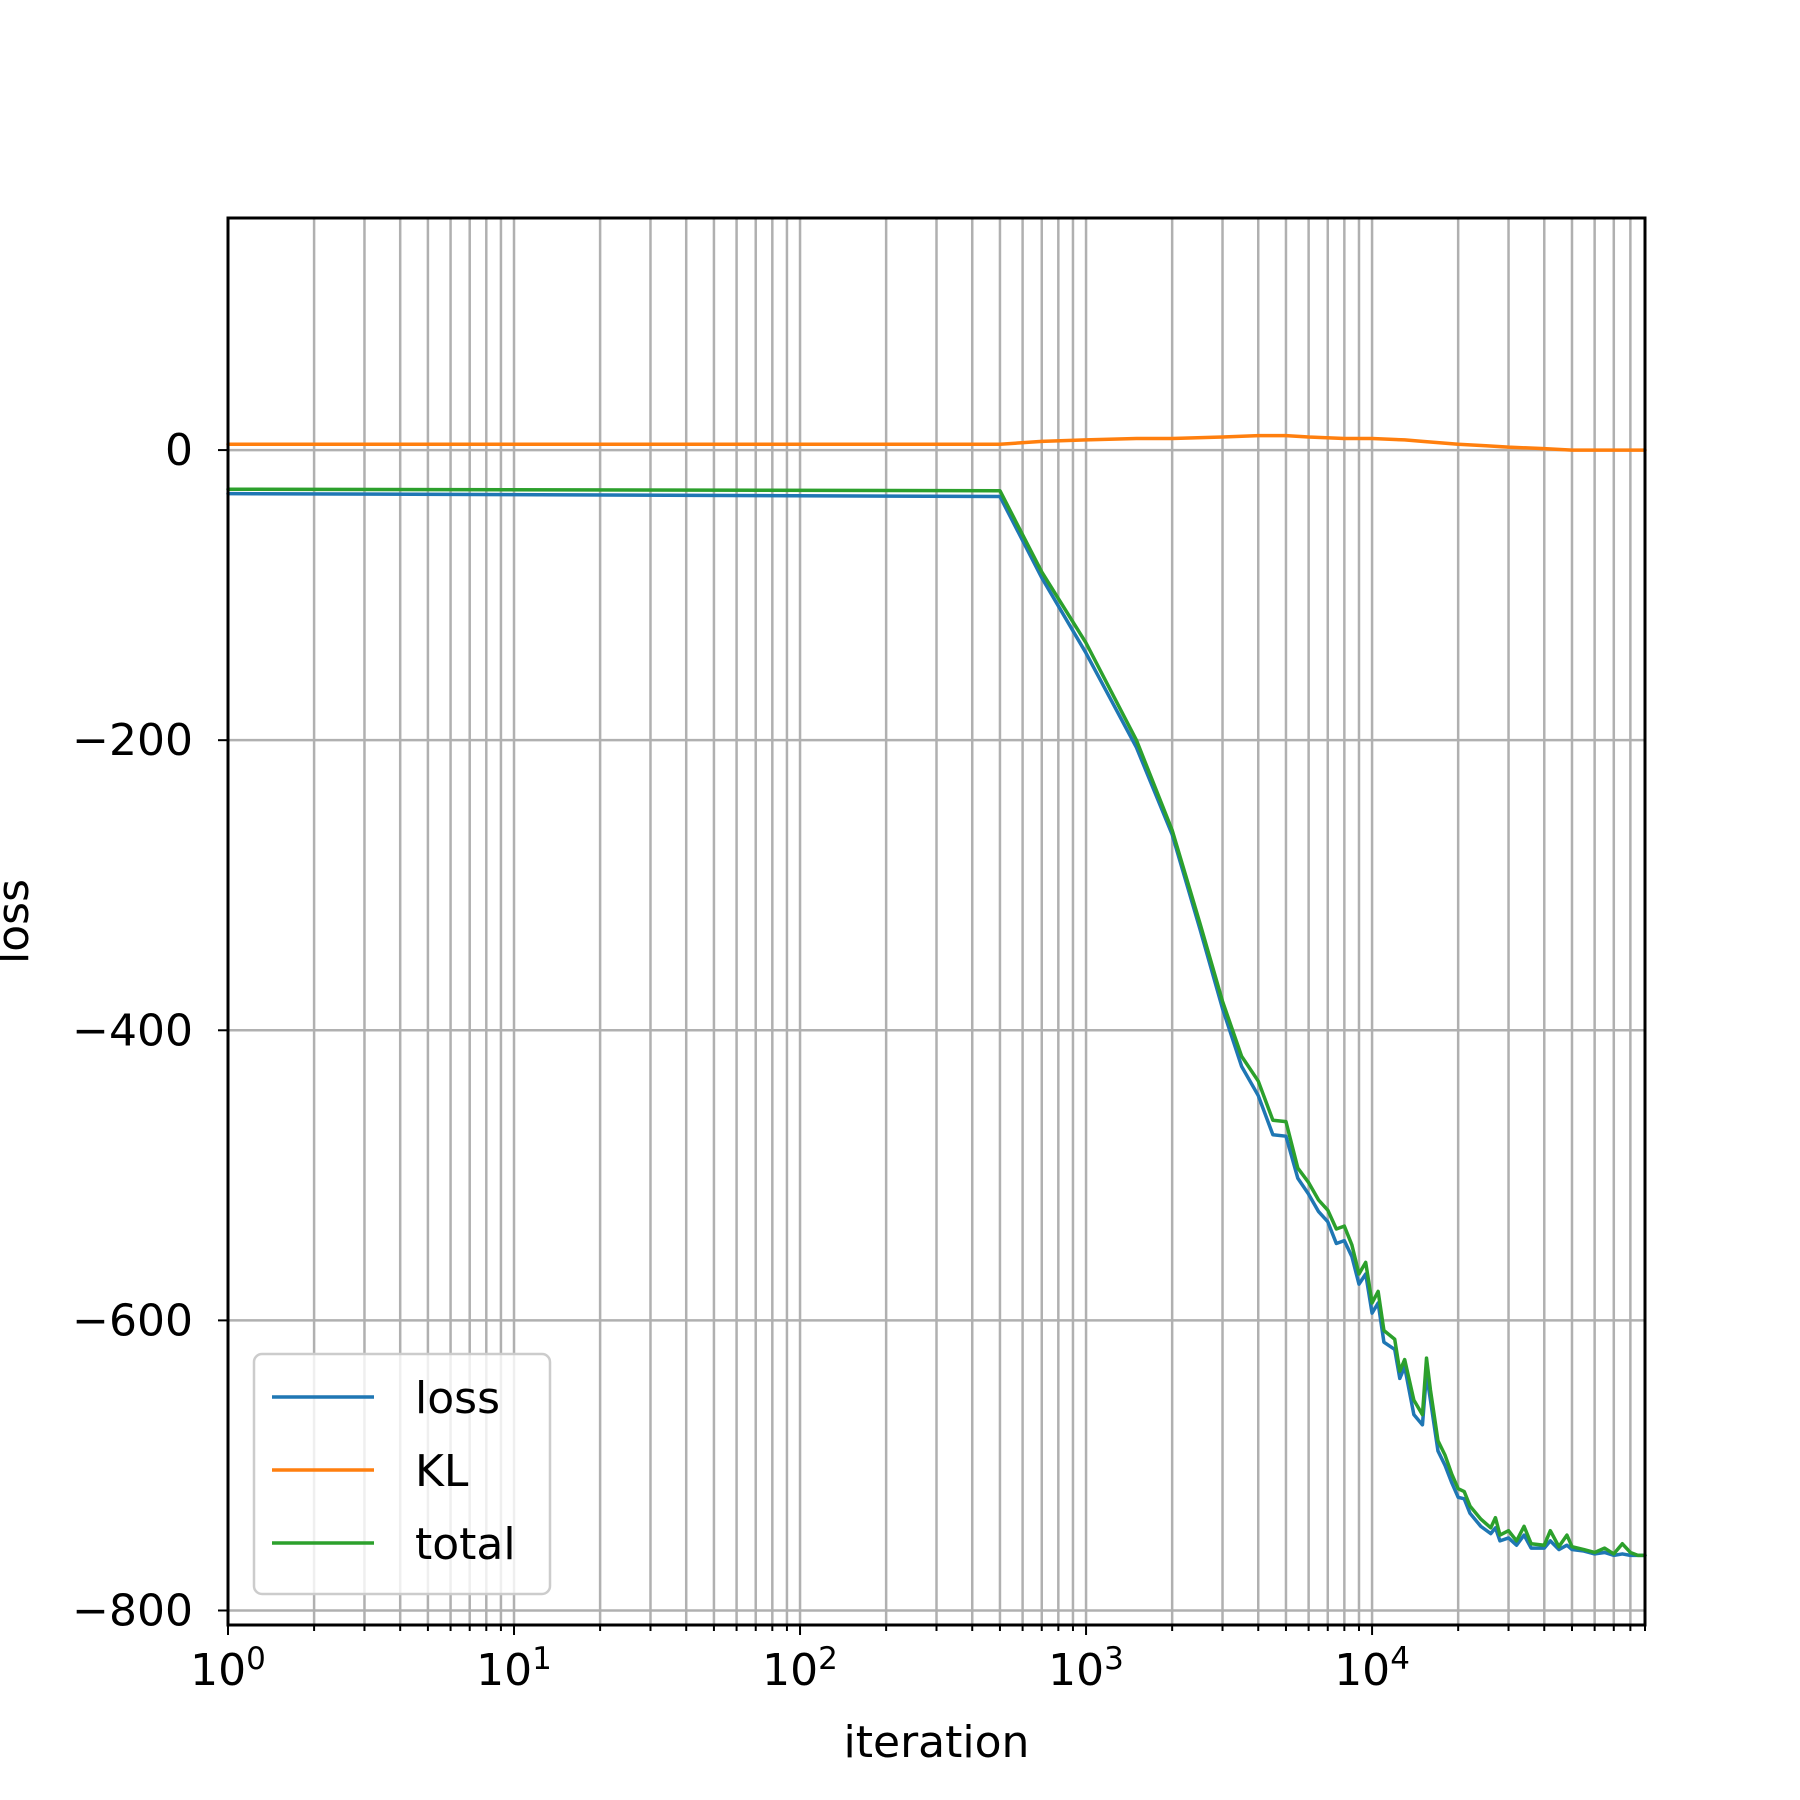 Image resolution: width=1800 pixels, height=1800 pixels. What do you see at coordinates (800, 1668) in the screenshot?
I see `x-tick-label: 102` at bounding box center [800, 1668].